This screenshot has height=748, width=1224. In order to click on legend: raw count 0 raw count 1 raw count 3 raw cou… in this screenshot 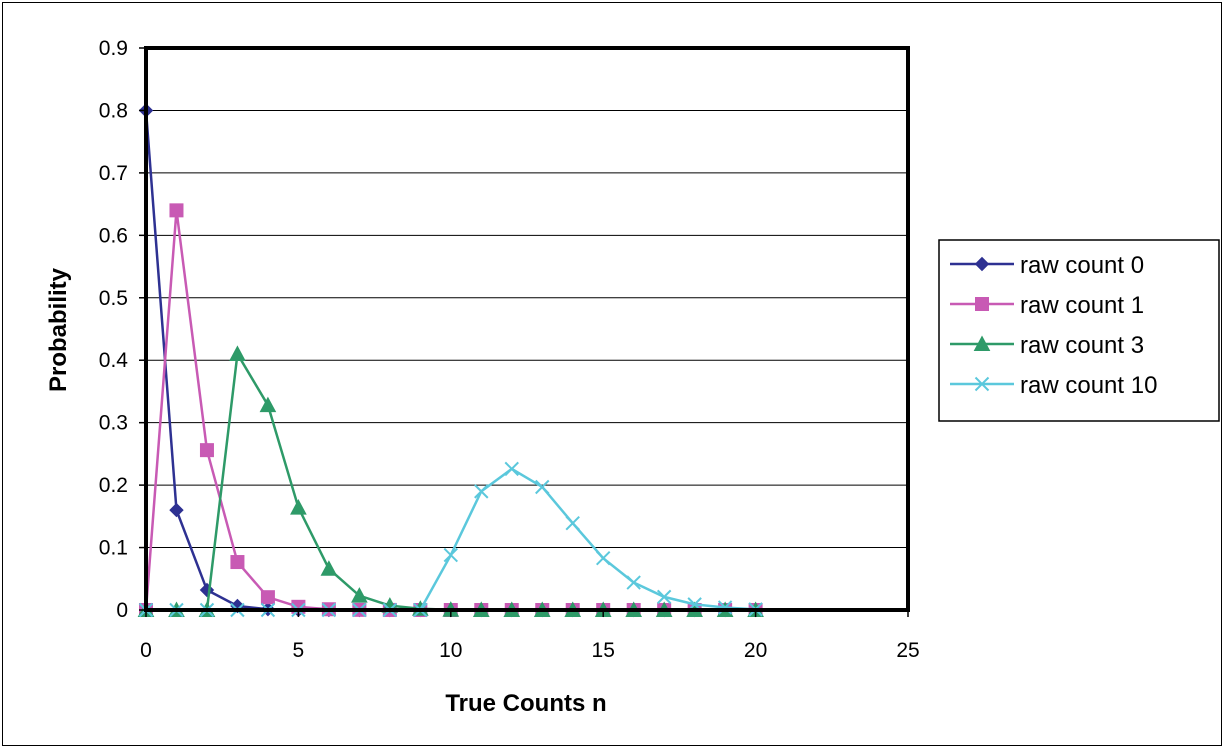, I will do `click(1079, 330)`.